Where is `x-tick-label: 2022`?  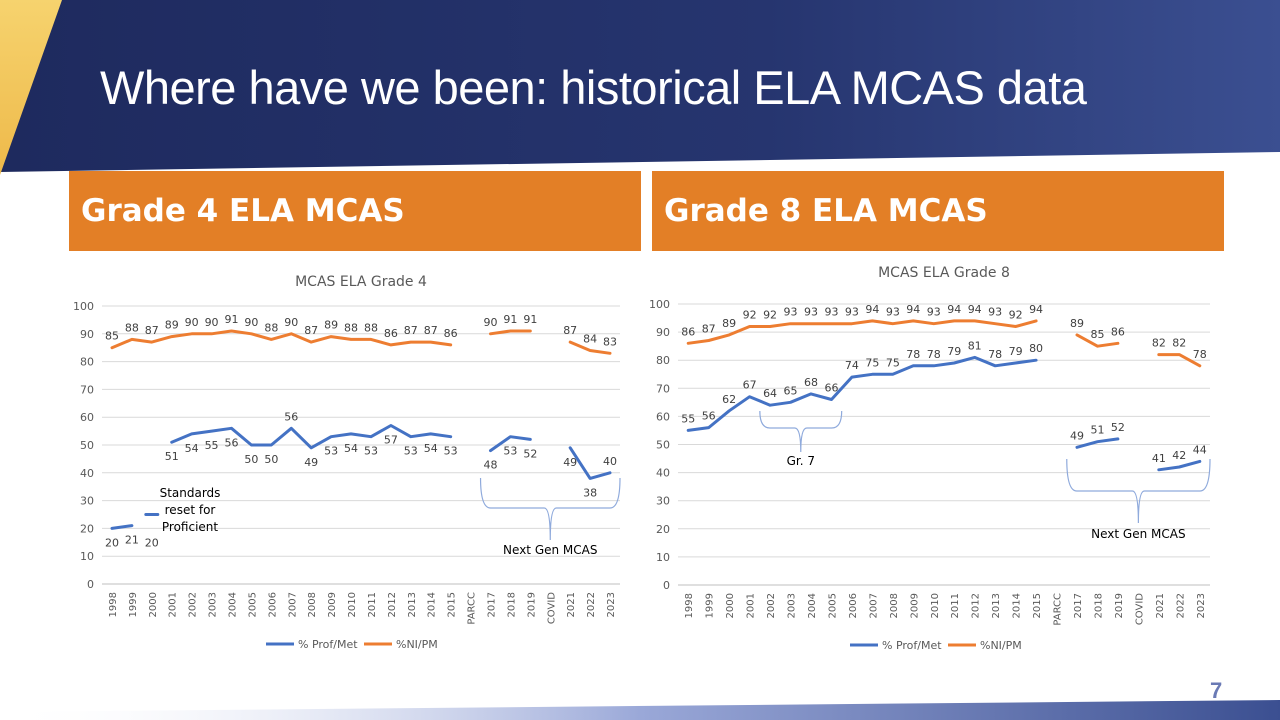 x-tick-label: 2022 is located at coordinates (1180, 605).